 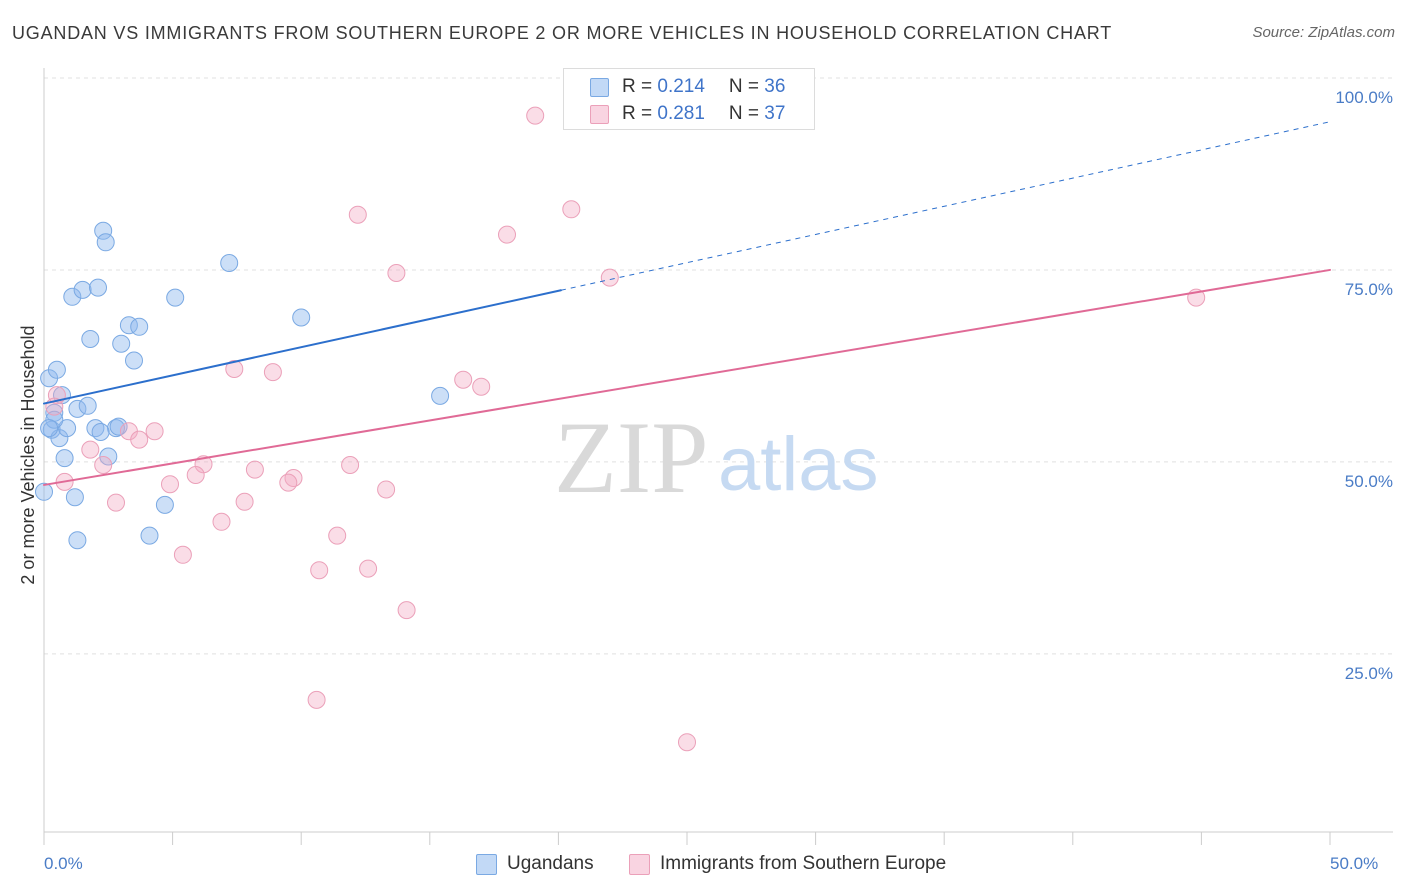 What do you see at coordinates (945, 206) in the screenshot?
I see `ugandans-trend-line-extension` at bounding box center [945, 206].